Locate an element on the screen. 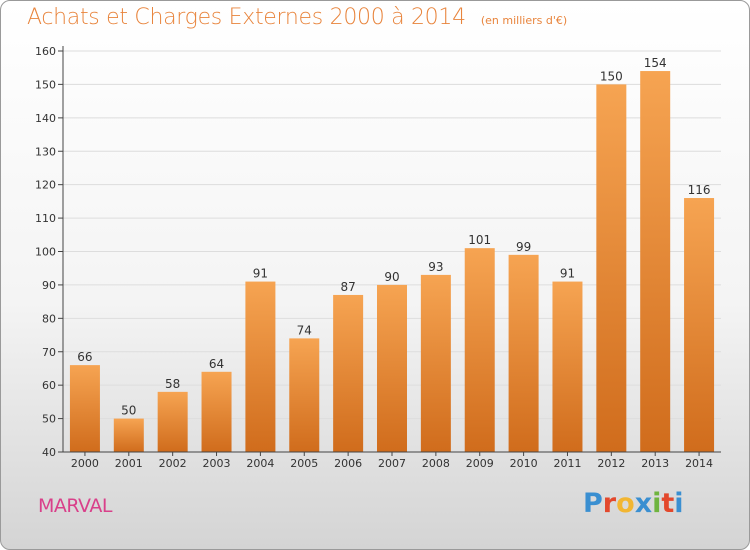  logo-letter: x is located at coordinates (643, 503).